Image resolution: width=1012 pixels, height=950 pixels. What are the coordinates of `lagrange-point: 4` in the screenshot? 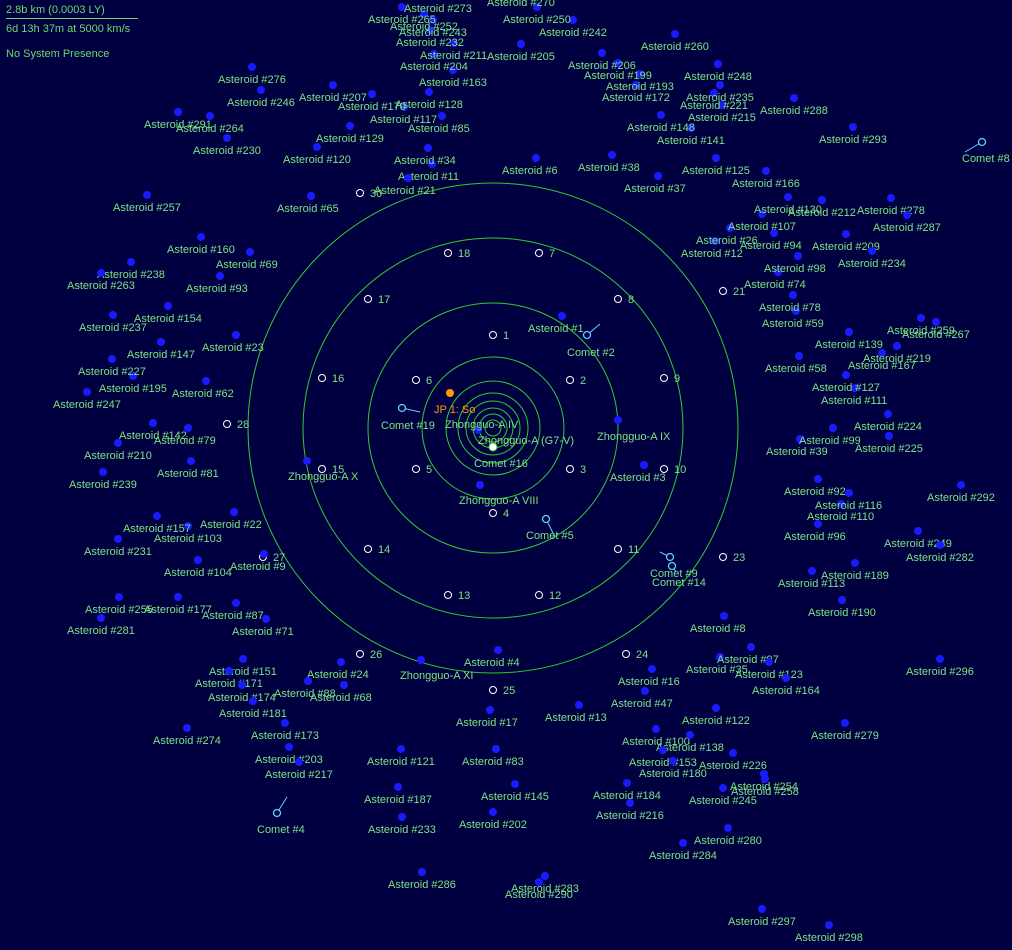 It's located at (499, 514).